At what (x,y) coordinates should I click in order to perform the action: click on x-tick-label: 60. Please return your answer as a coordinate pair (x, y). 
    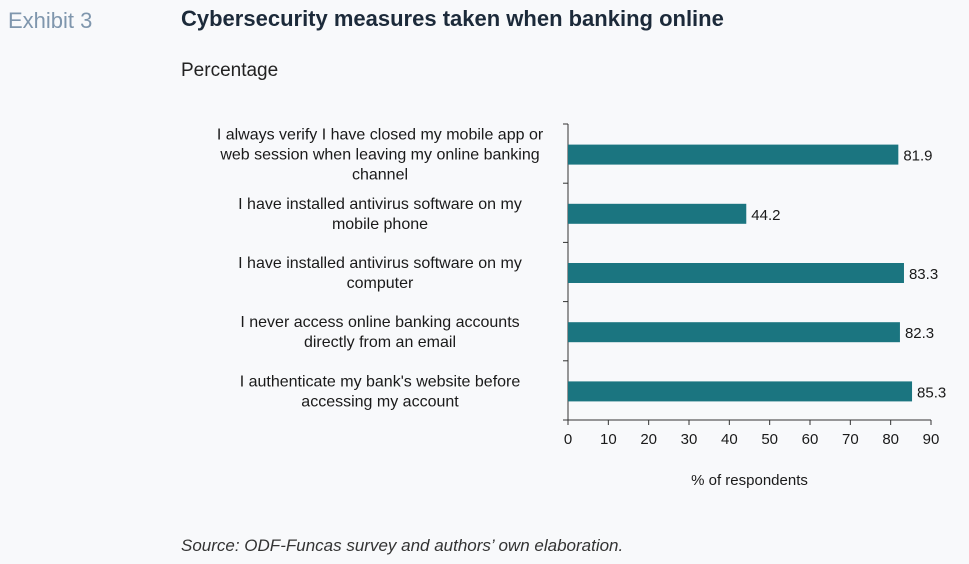
    Looking at the image, I should click on (810, 439).